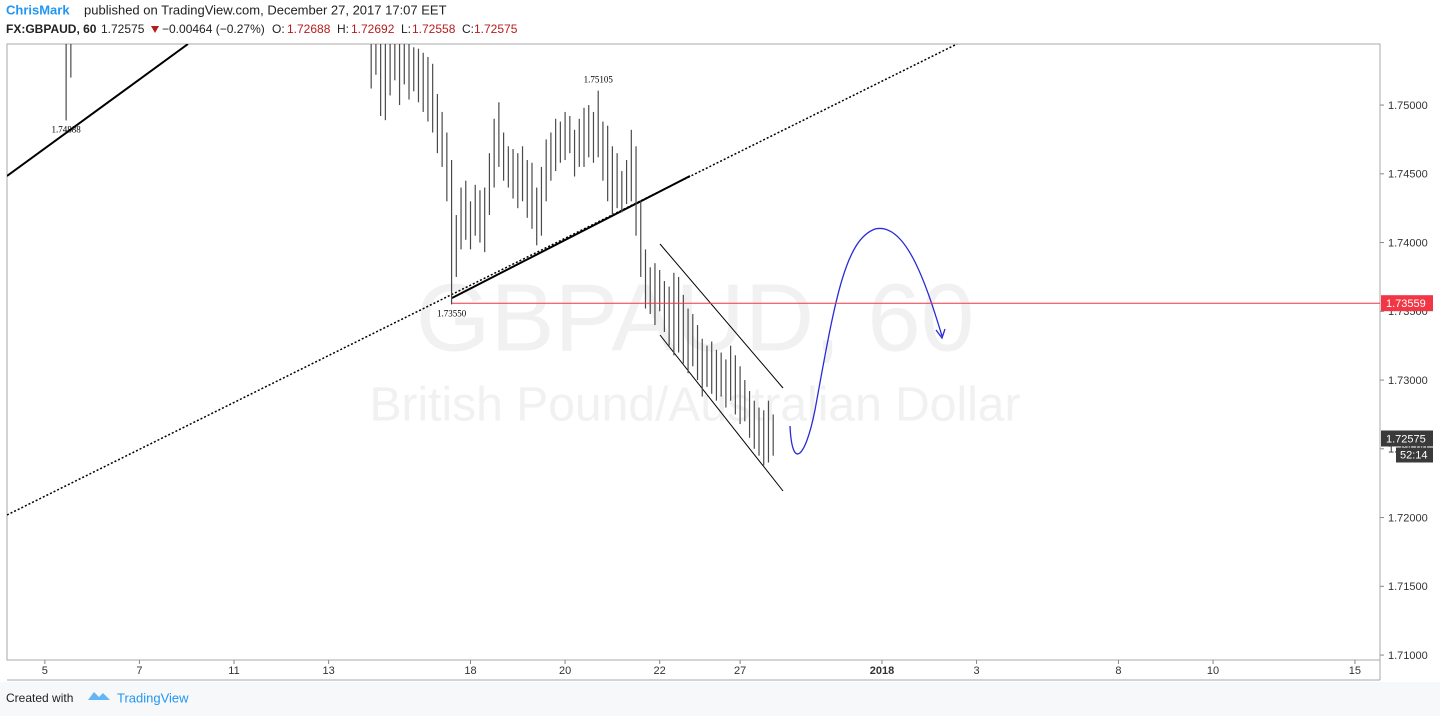  What do you see at coordinates (1408, 106) in the screenshot?
I see `y-tick-label: 1.75000` at bounding box center [1408, 106].